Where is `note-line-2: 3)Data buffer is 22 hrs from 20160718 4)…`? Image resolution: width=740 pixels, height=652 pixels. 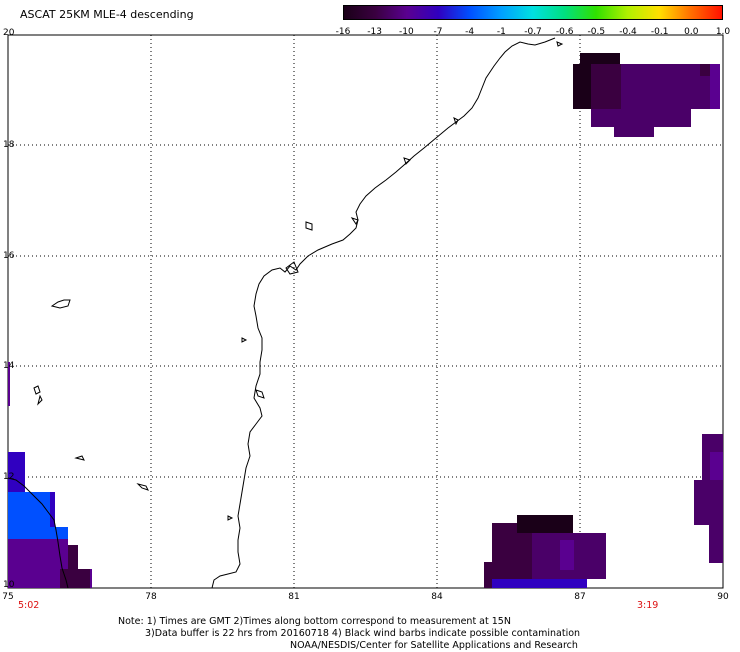 note-line-2: 3)Data buffer is 22 hrs from 20160718 4)… is located at coordinates (363, 633).